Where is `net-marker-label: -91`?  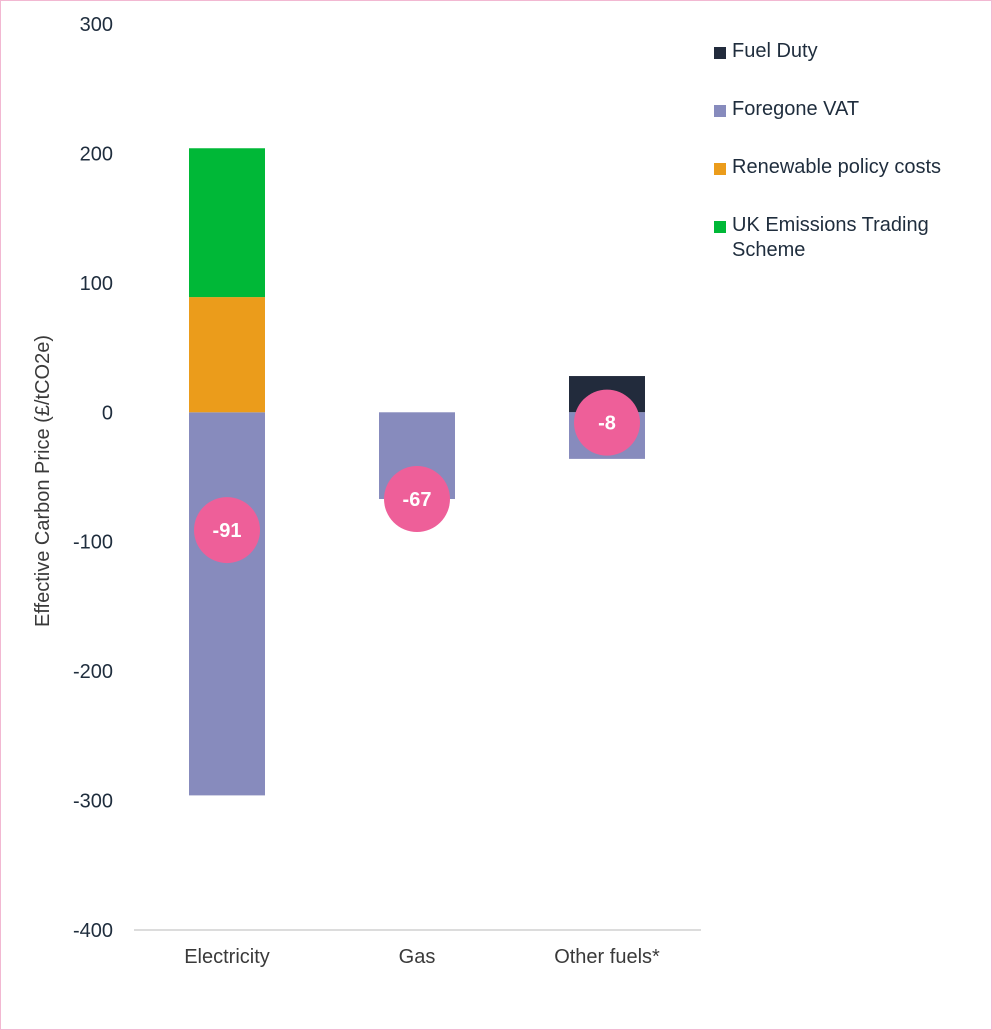 net-marker-label: -91 is located at coordinates (227, 531).